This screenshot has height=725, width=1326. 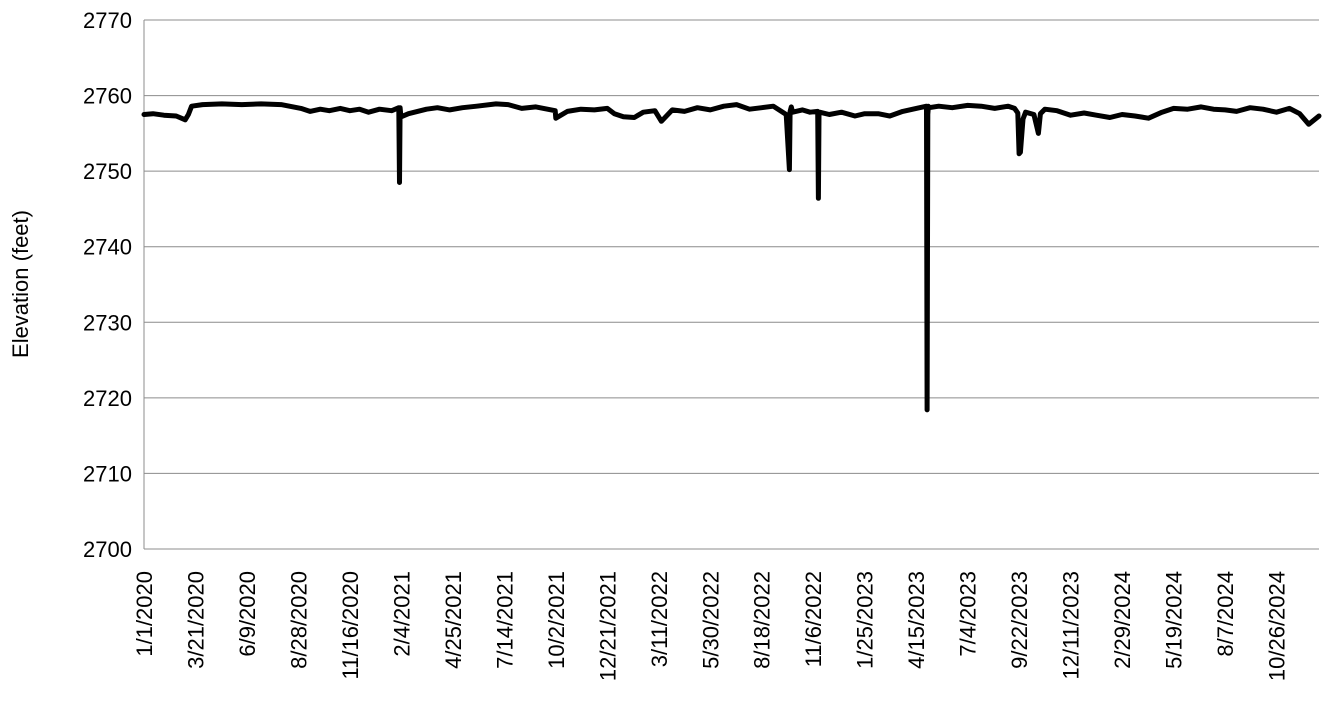 I want to click on x-tick-label: 11/6/2022, so click(x=813, y=619).